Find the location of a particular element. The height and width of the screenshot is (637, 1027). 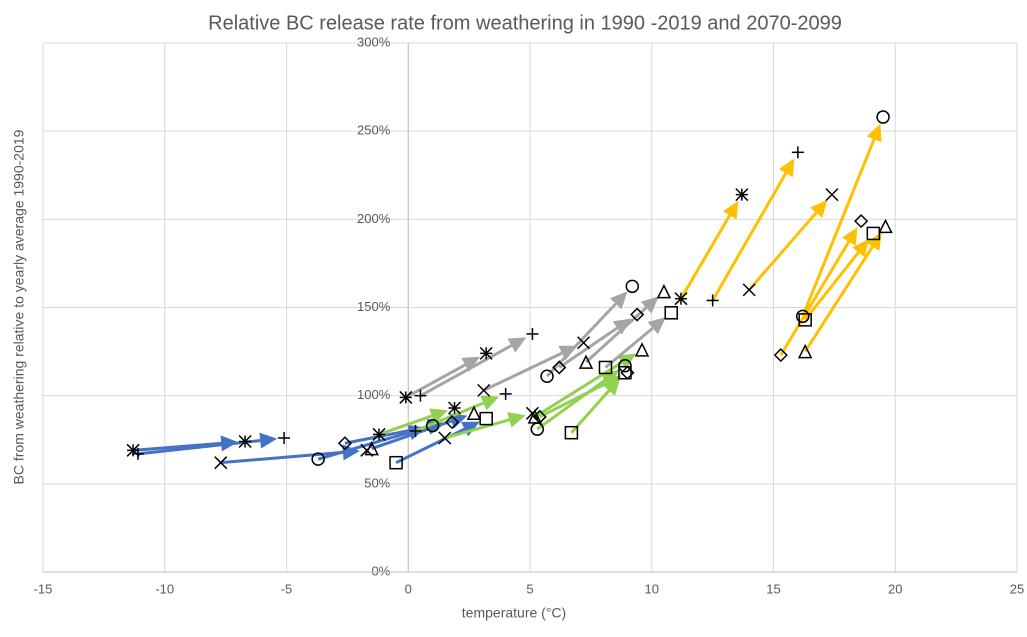

x-tick-label: 20 is located at coordinates (895, 588).